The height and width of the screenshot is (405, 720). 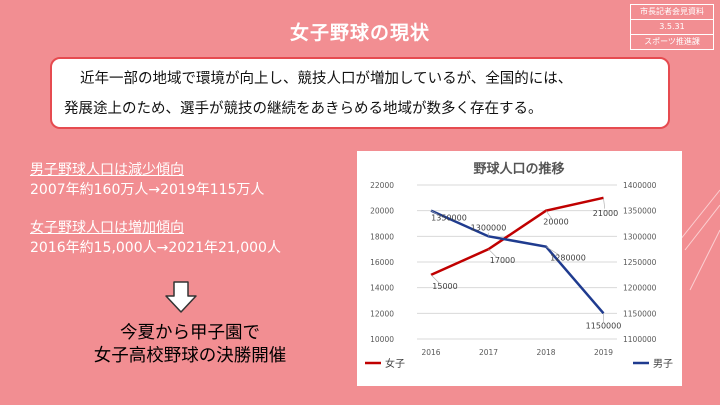 What do you see at coordinates (640, 185) in the screenshot?
I see `y-right-tick-label: 1400000` at bounding box center [640, 185].